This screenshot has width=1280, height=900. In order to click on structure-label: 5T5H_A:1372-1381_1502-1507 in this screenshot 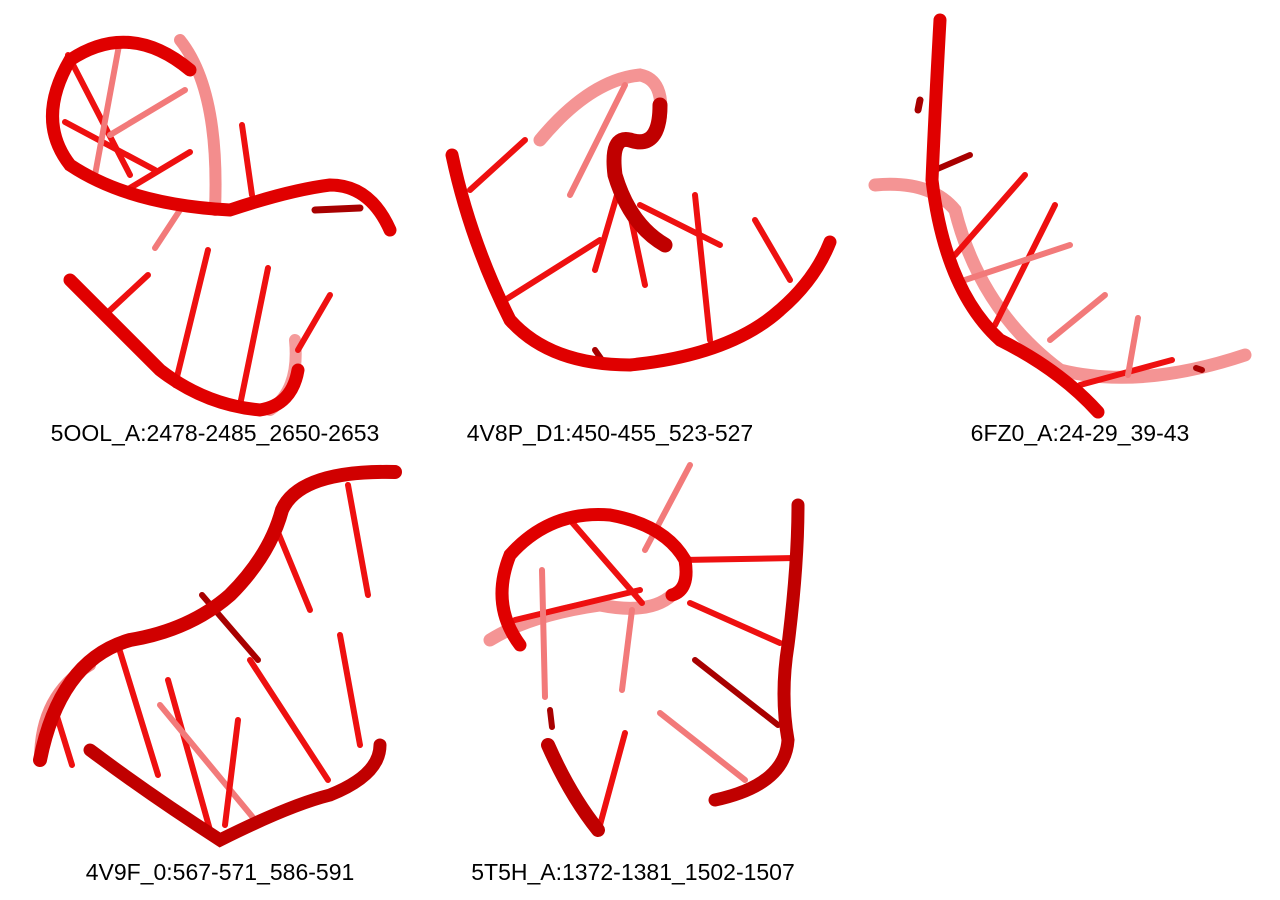, I will do `click(633, 872)`.